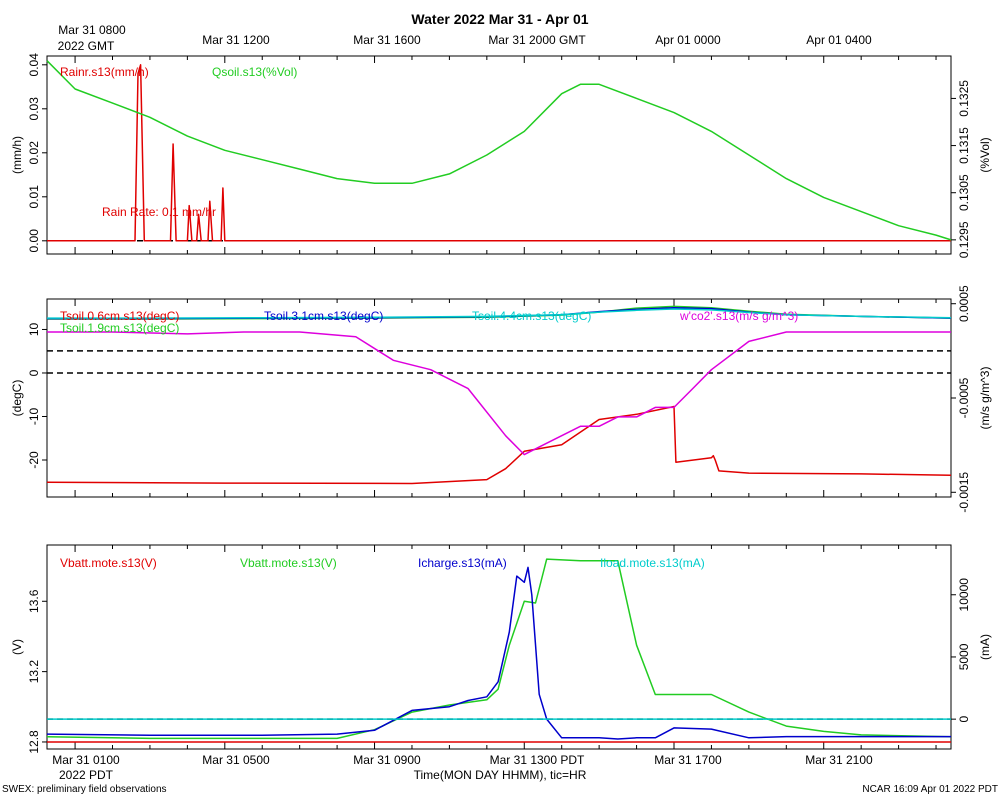 The width and height of the screenshot is (1000, 800). Describe the element at coordinates (34, 197) in the screenshot. I see `left-tick-label: 0.01` at that location.